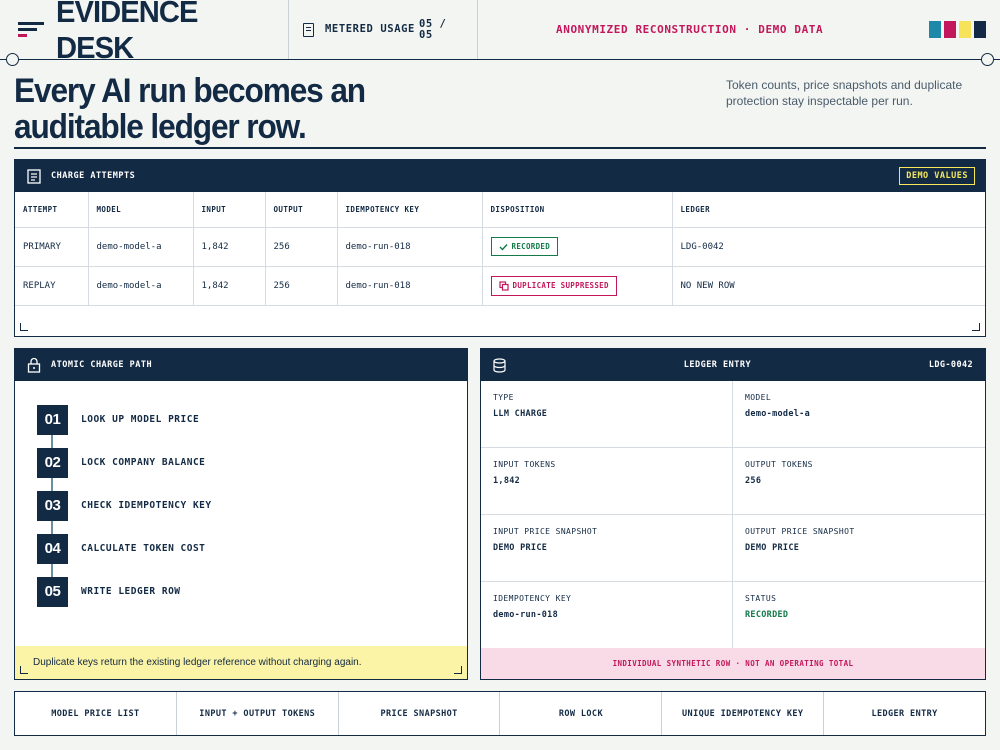 The width and height of the screenshot is (1000, 750). Describe the element at coordinates (252, 419) in the screenshot. I see `step-item: 01 LOOK UP MODEL PRICE` at that location.